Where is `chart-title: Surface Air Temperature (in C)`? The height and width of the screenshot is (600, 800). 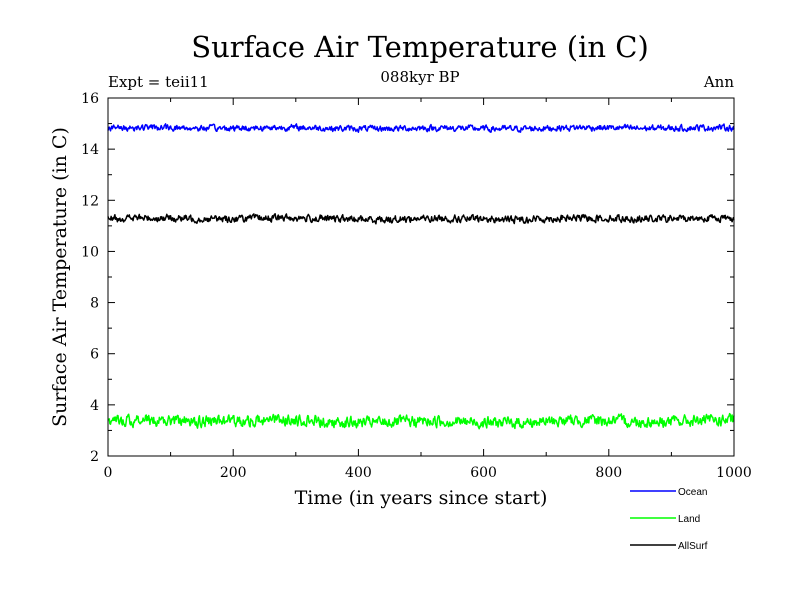 chart-title: Surface Air Temperature (in C) is located at coordinates (420, 47).